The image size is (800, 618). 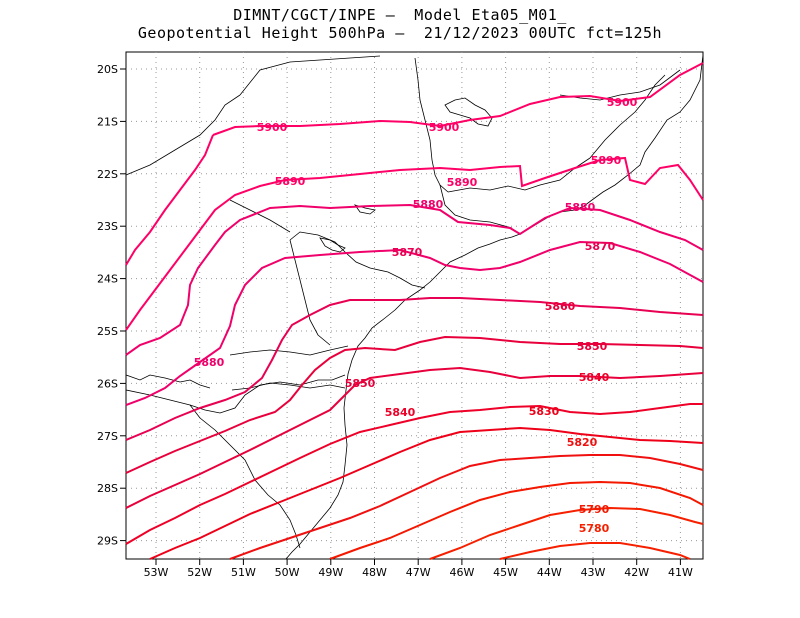 I want to click on lon-tick-label: 44W, so click(x=549, y=572).